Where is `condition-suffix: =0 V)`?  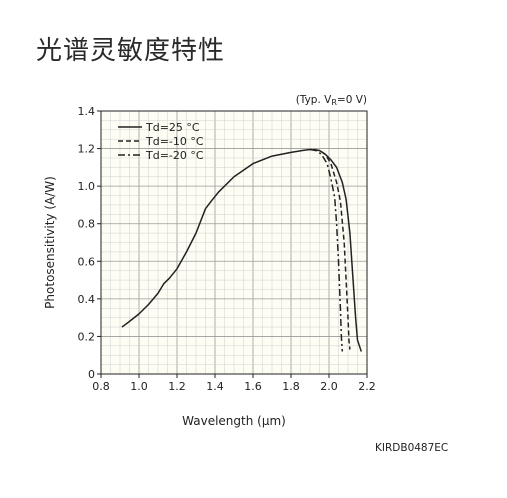 condition-suffix: =0 V) is located at coordinates (352, 100).